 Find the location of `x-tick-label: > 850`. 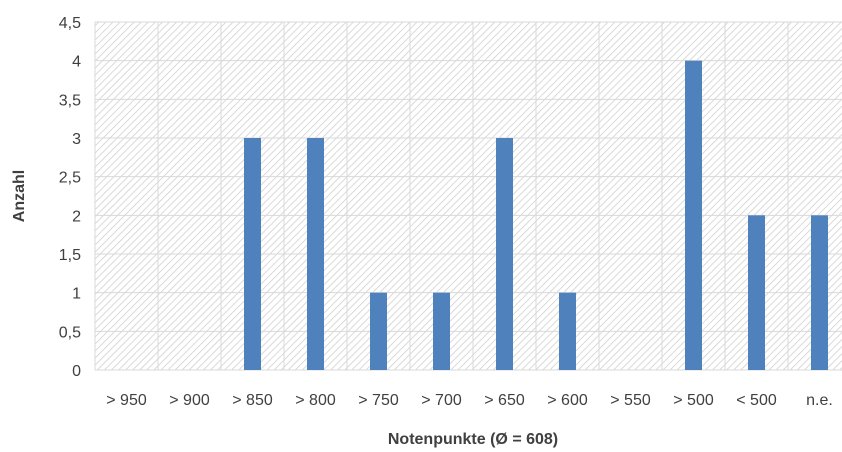

x-tick-label: > 850 is located at coordinates (252, 400).